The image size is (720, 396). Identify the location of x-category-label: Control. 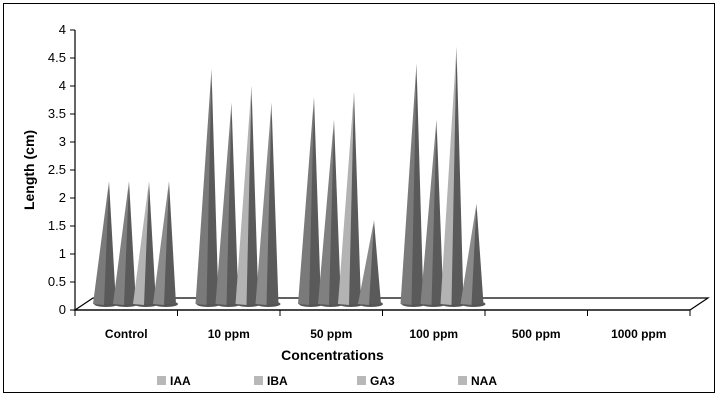
(126, 334).